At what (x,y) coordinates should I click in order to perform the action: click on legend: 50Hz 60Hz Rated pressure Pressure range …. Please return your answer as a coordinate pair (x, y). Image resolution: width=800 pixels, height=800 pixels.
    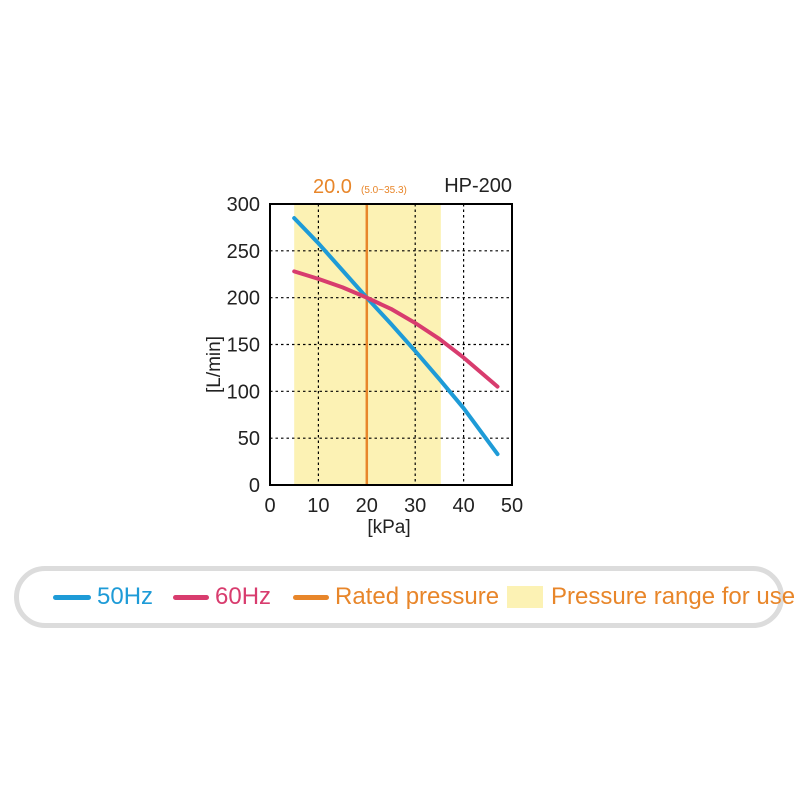
    Looking at the image, I should click on (404, 597).